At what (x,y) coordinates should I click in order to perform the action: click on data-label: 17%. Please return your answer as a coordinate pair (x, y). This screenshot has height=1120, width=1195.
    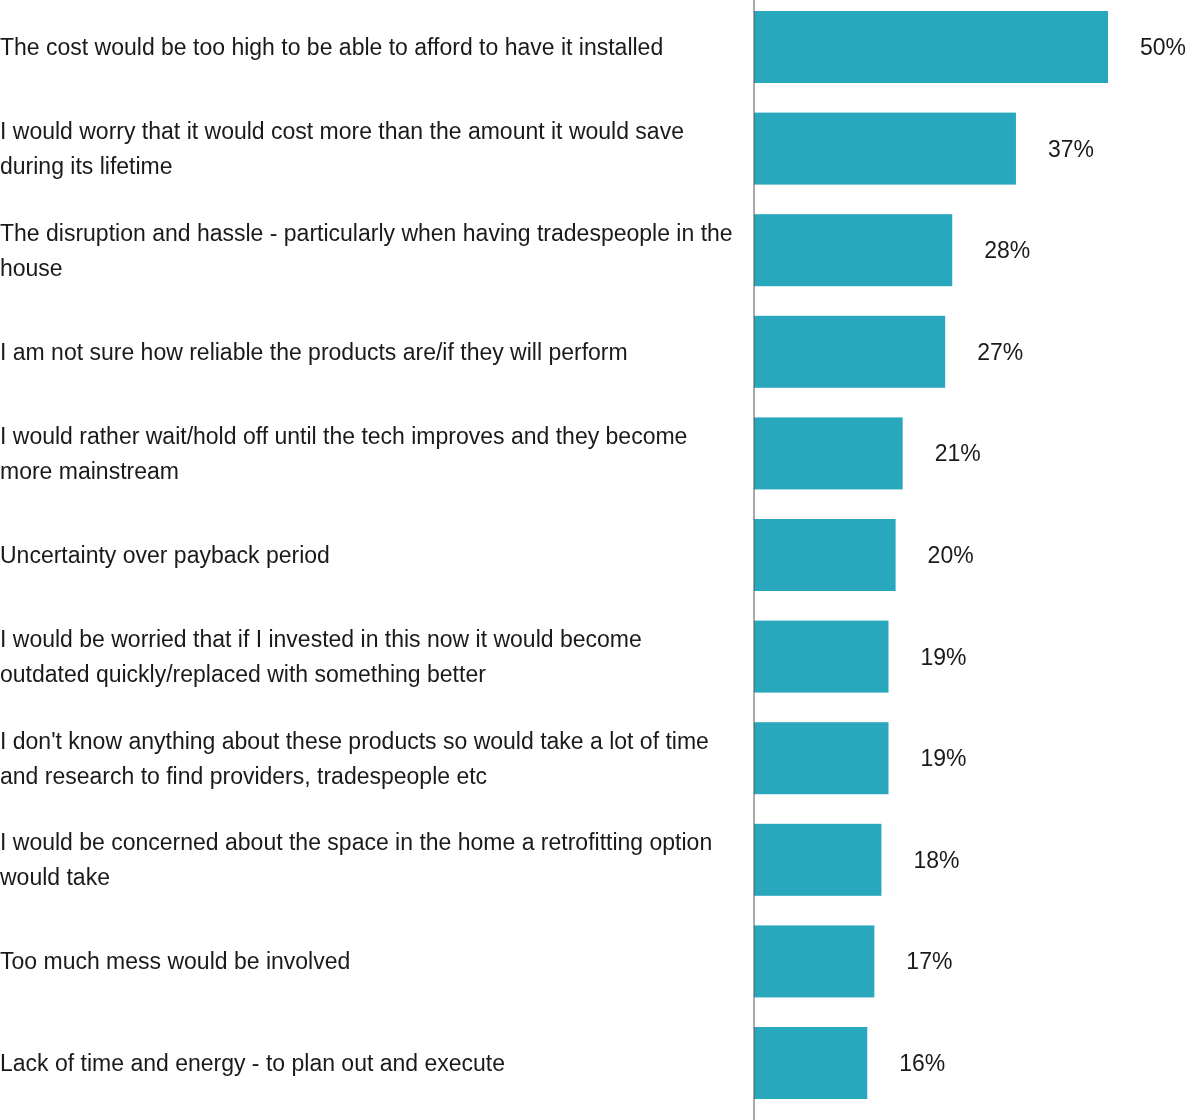
    Looking at the image, I should click on (929, 961).